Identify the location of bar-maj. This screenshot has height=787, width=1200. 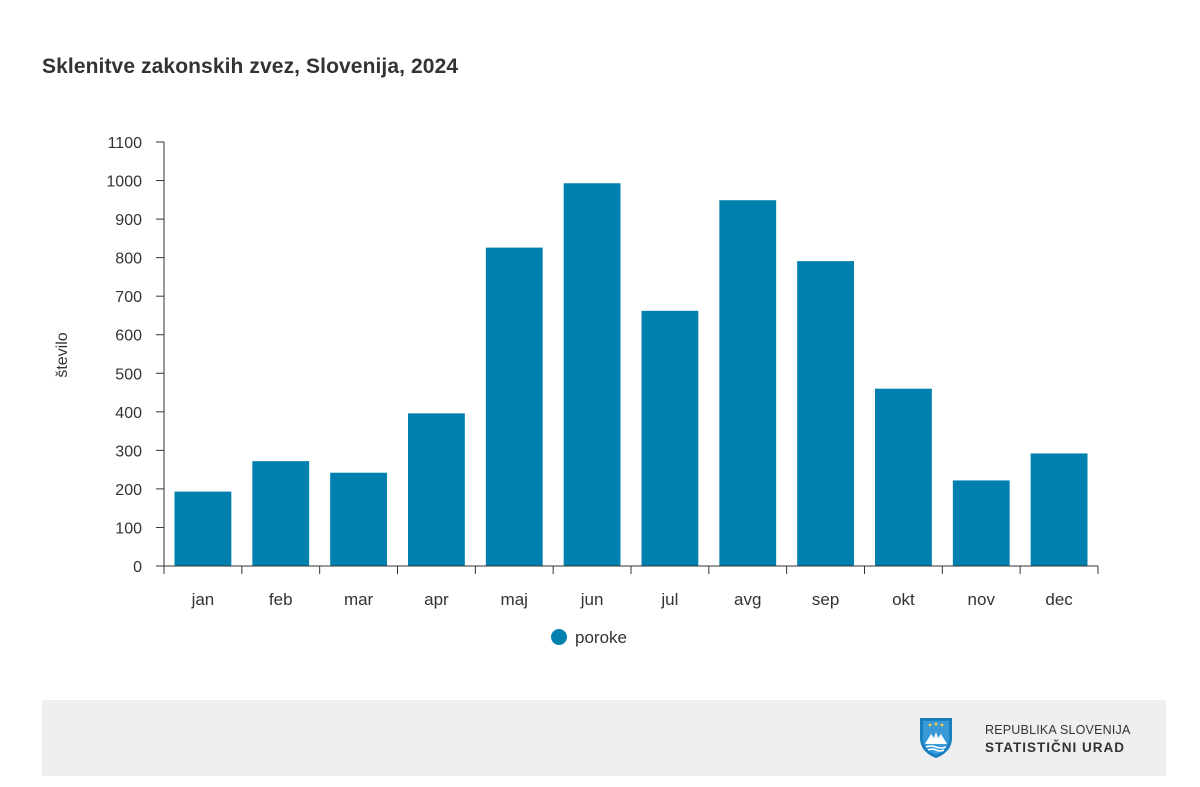
(514, 406).